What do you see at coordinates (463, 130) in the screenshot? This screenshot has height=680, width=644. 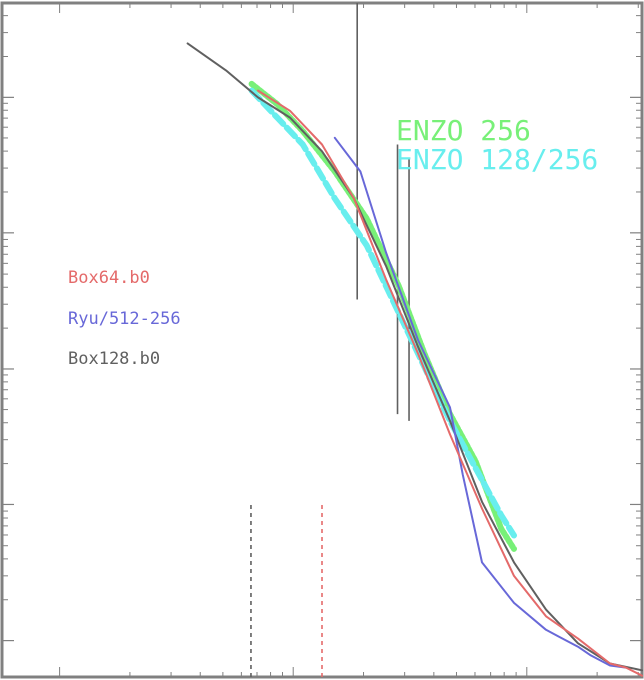 I see `legend-label-enzo-256: ENZO 256` at bounding box center [463, 130].